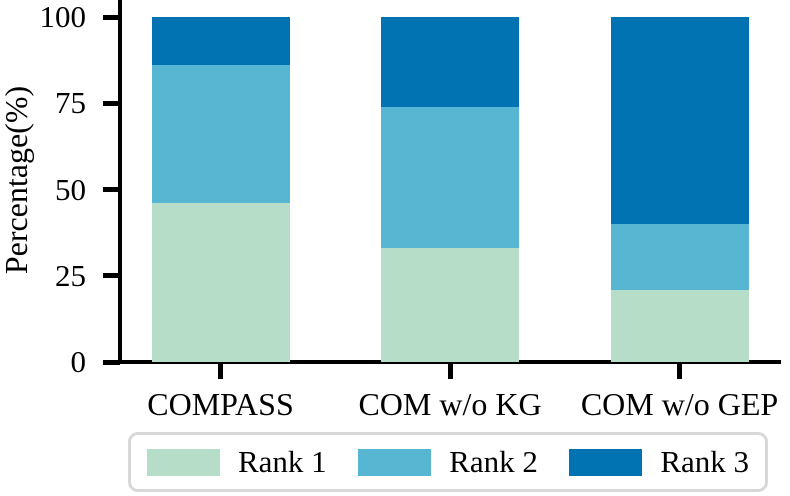  I want to click on x-axis-spine, so click(449, 362).